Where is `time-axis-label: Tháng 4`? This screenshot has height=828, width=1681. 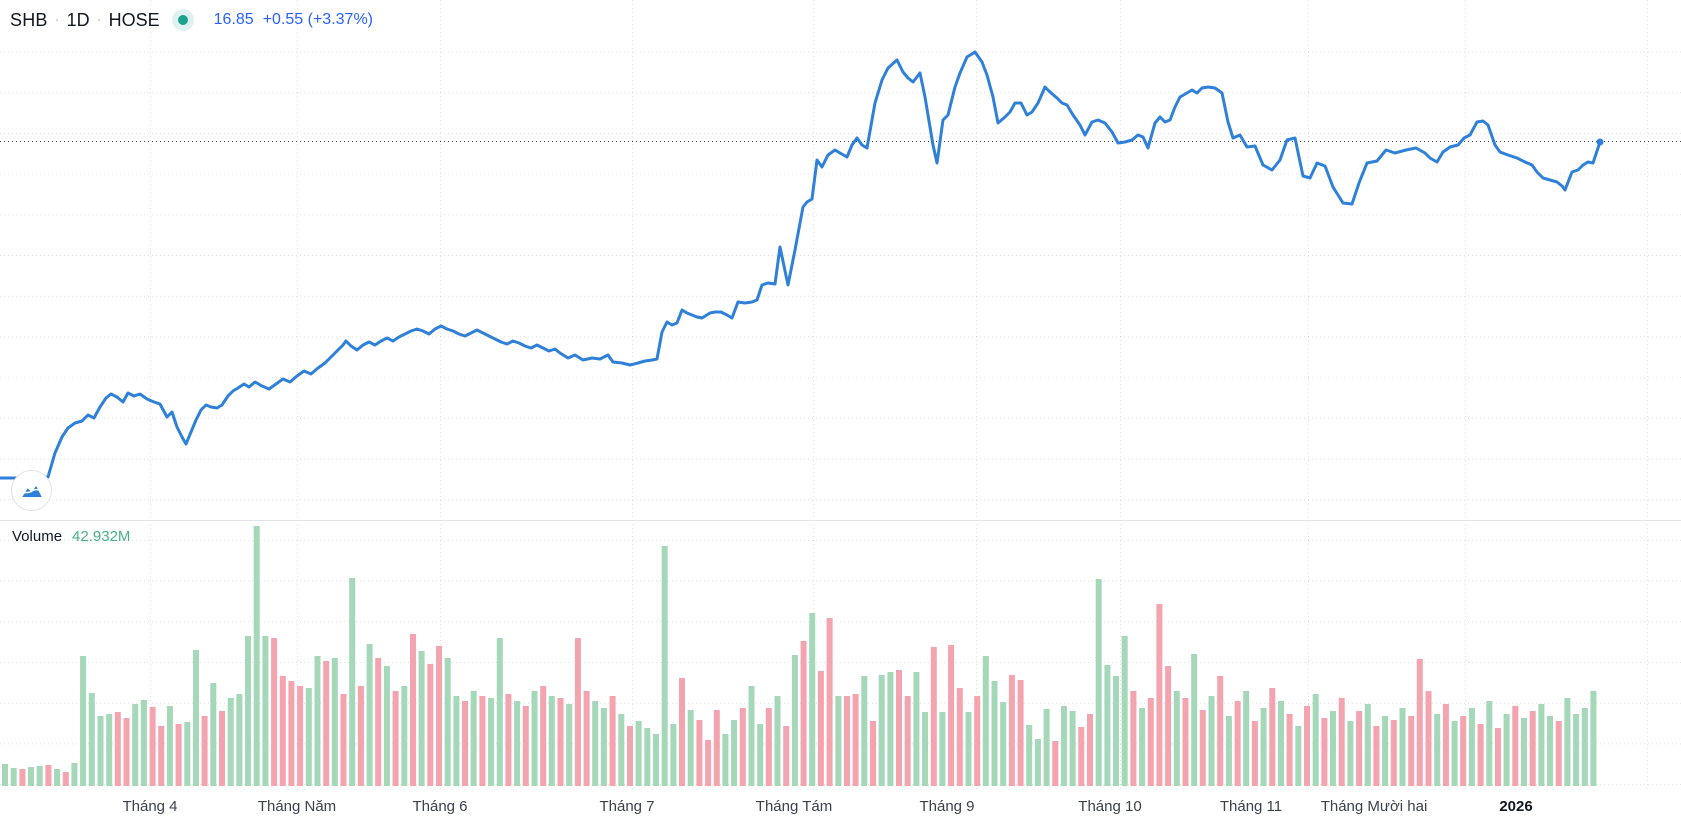
time-axis-label: Tháng 4 is located at coordinates (150, 806).